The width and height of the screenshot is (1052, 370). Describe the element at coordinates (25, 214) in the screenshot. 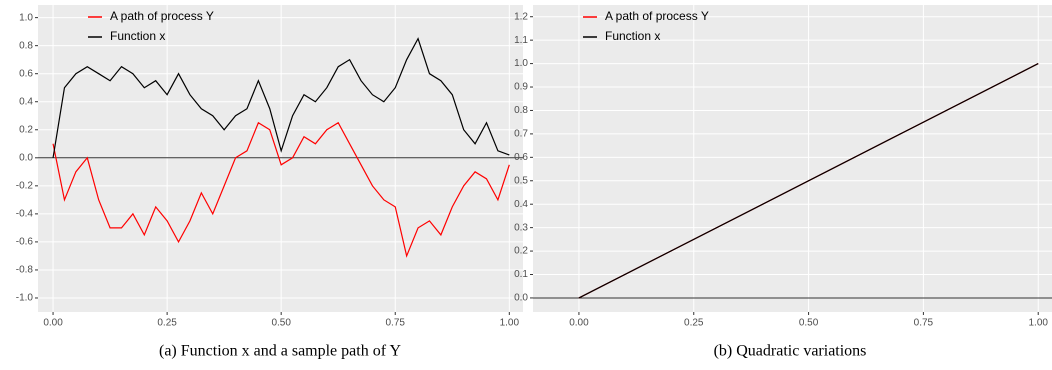

I see `y-tick-label: -0.4` at that location.